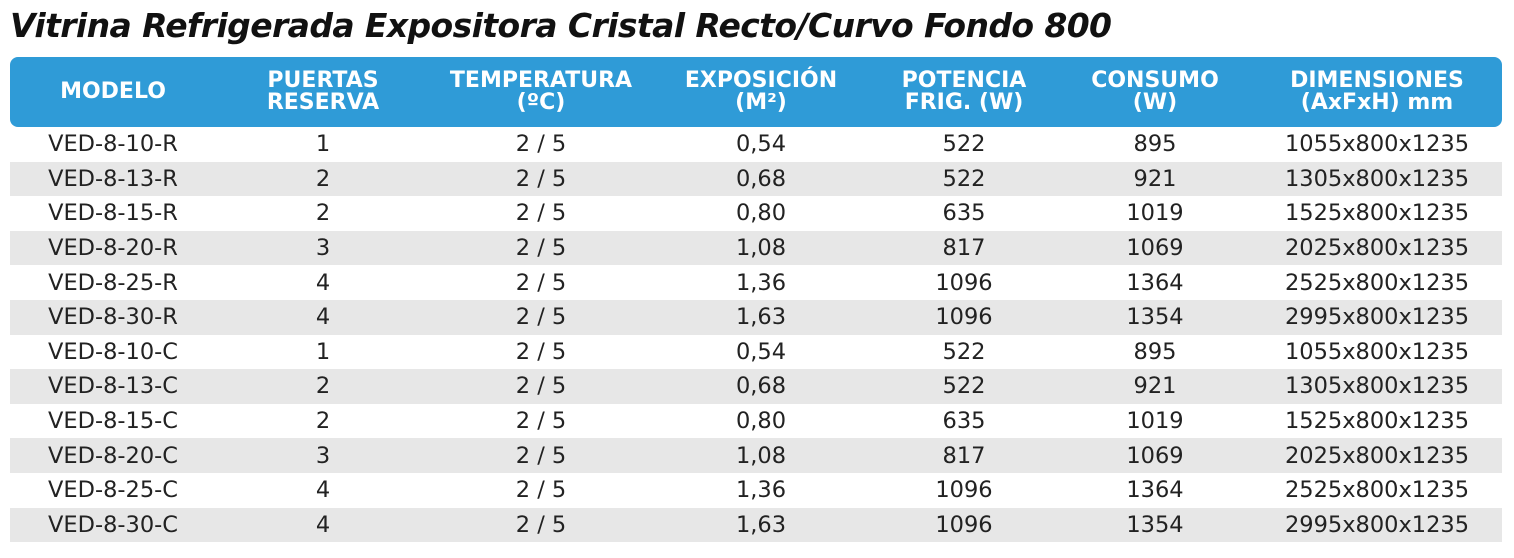 The image size is (1514, 558). I want to click on cell-modelo: VED-8-25-C, so click(113, 490).